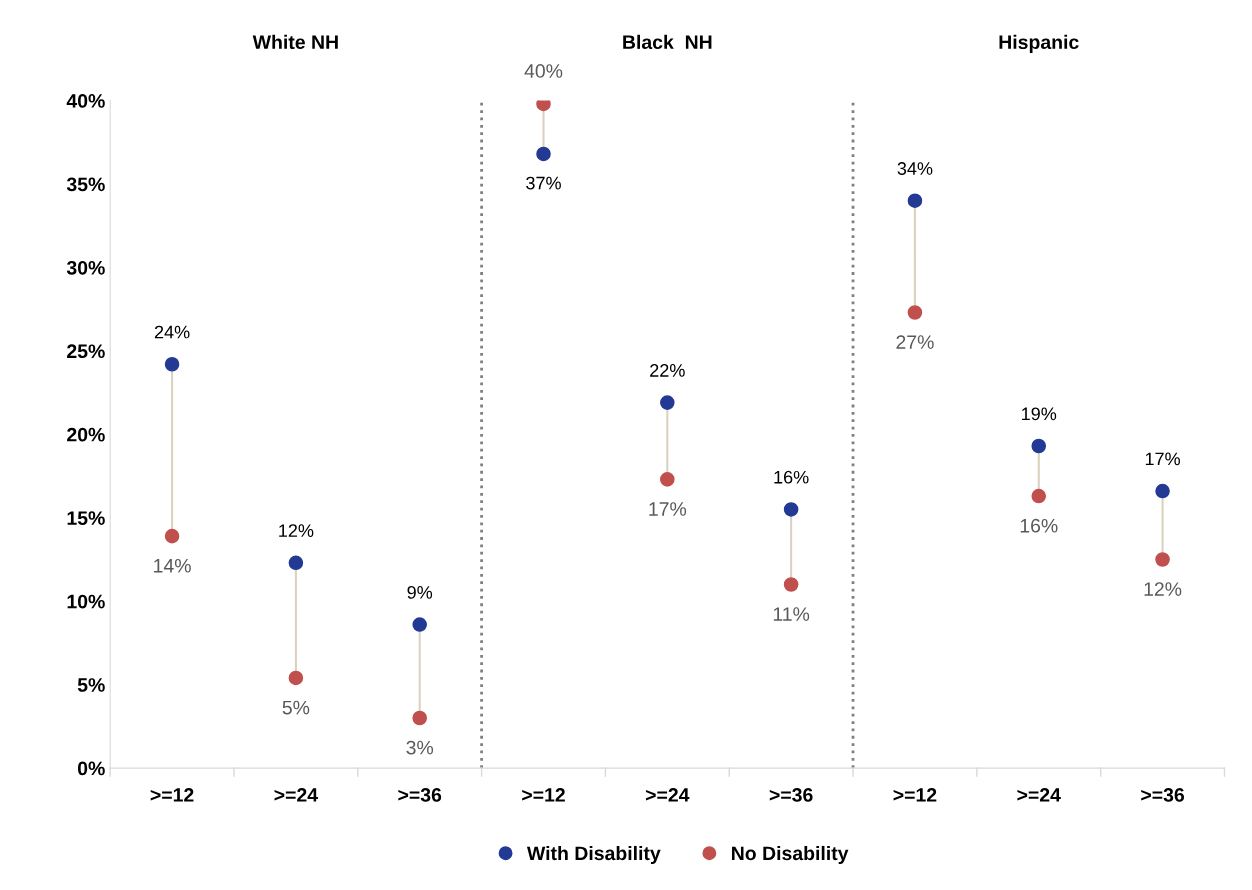 Image resolution: width=1252 pixels, height=890 pixels. Describe the element at coordinates (172, 332) in the screenshot. I see `data-label: 24%` at that location.